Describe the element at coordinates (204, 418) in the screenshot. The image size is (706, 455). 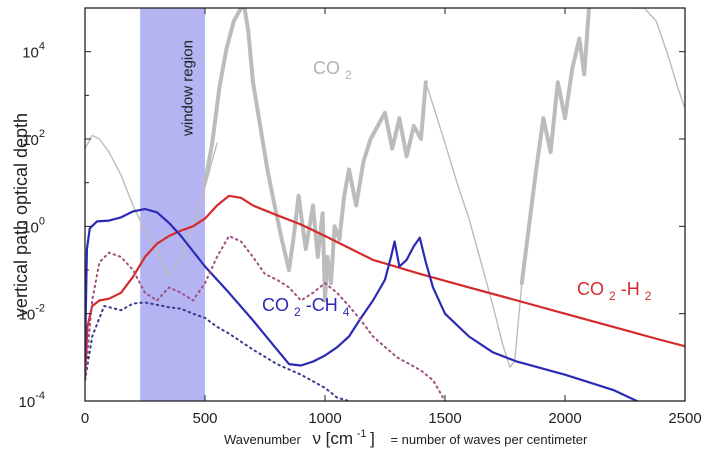
I see `x-tick-label: 500` at that location.